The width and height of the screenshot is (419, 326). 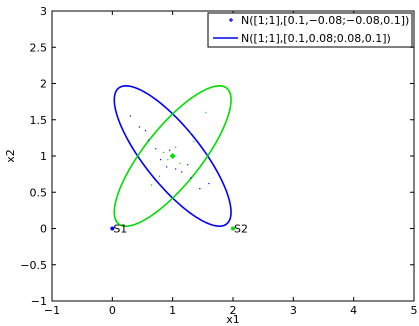 What do you see at coordinates (43, 84) in the screenshot?
I see `y-tick-label: 2` at bounding box center [43, 84].